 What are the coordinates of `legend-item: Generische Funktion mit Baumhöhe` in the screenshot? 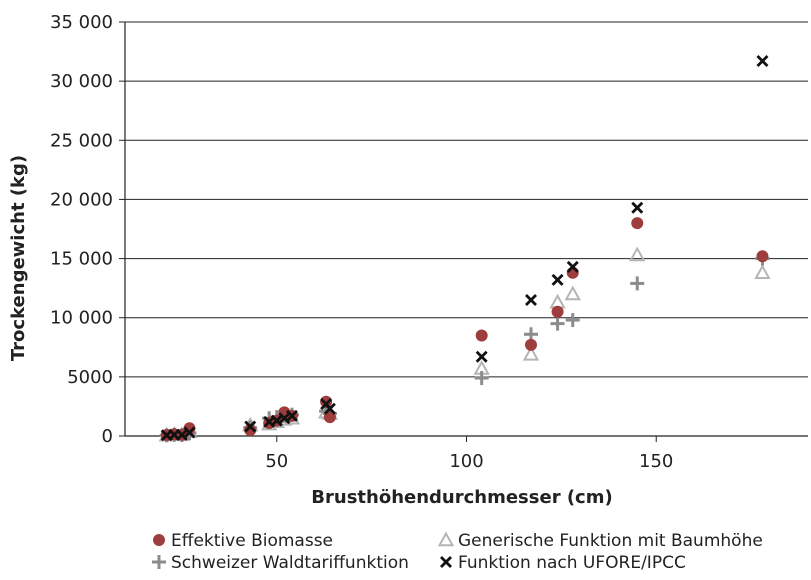 It's located at (600, 541).